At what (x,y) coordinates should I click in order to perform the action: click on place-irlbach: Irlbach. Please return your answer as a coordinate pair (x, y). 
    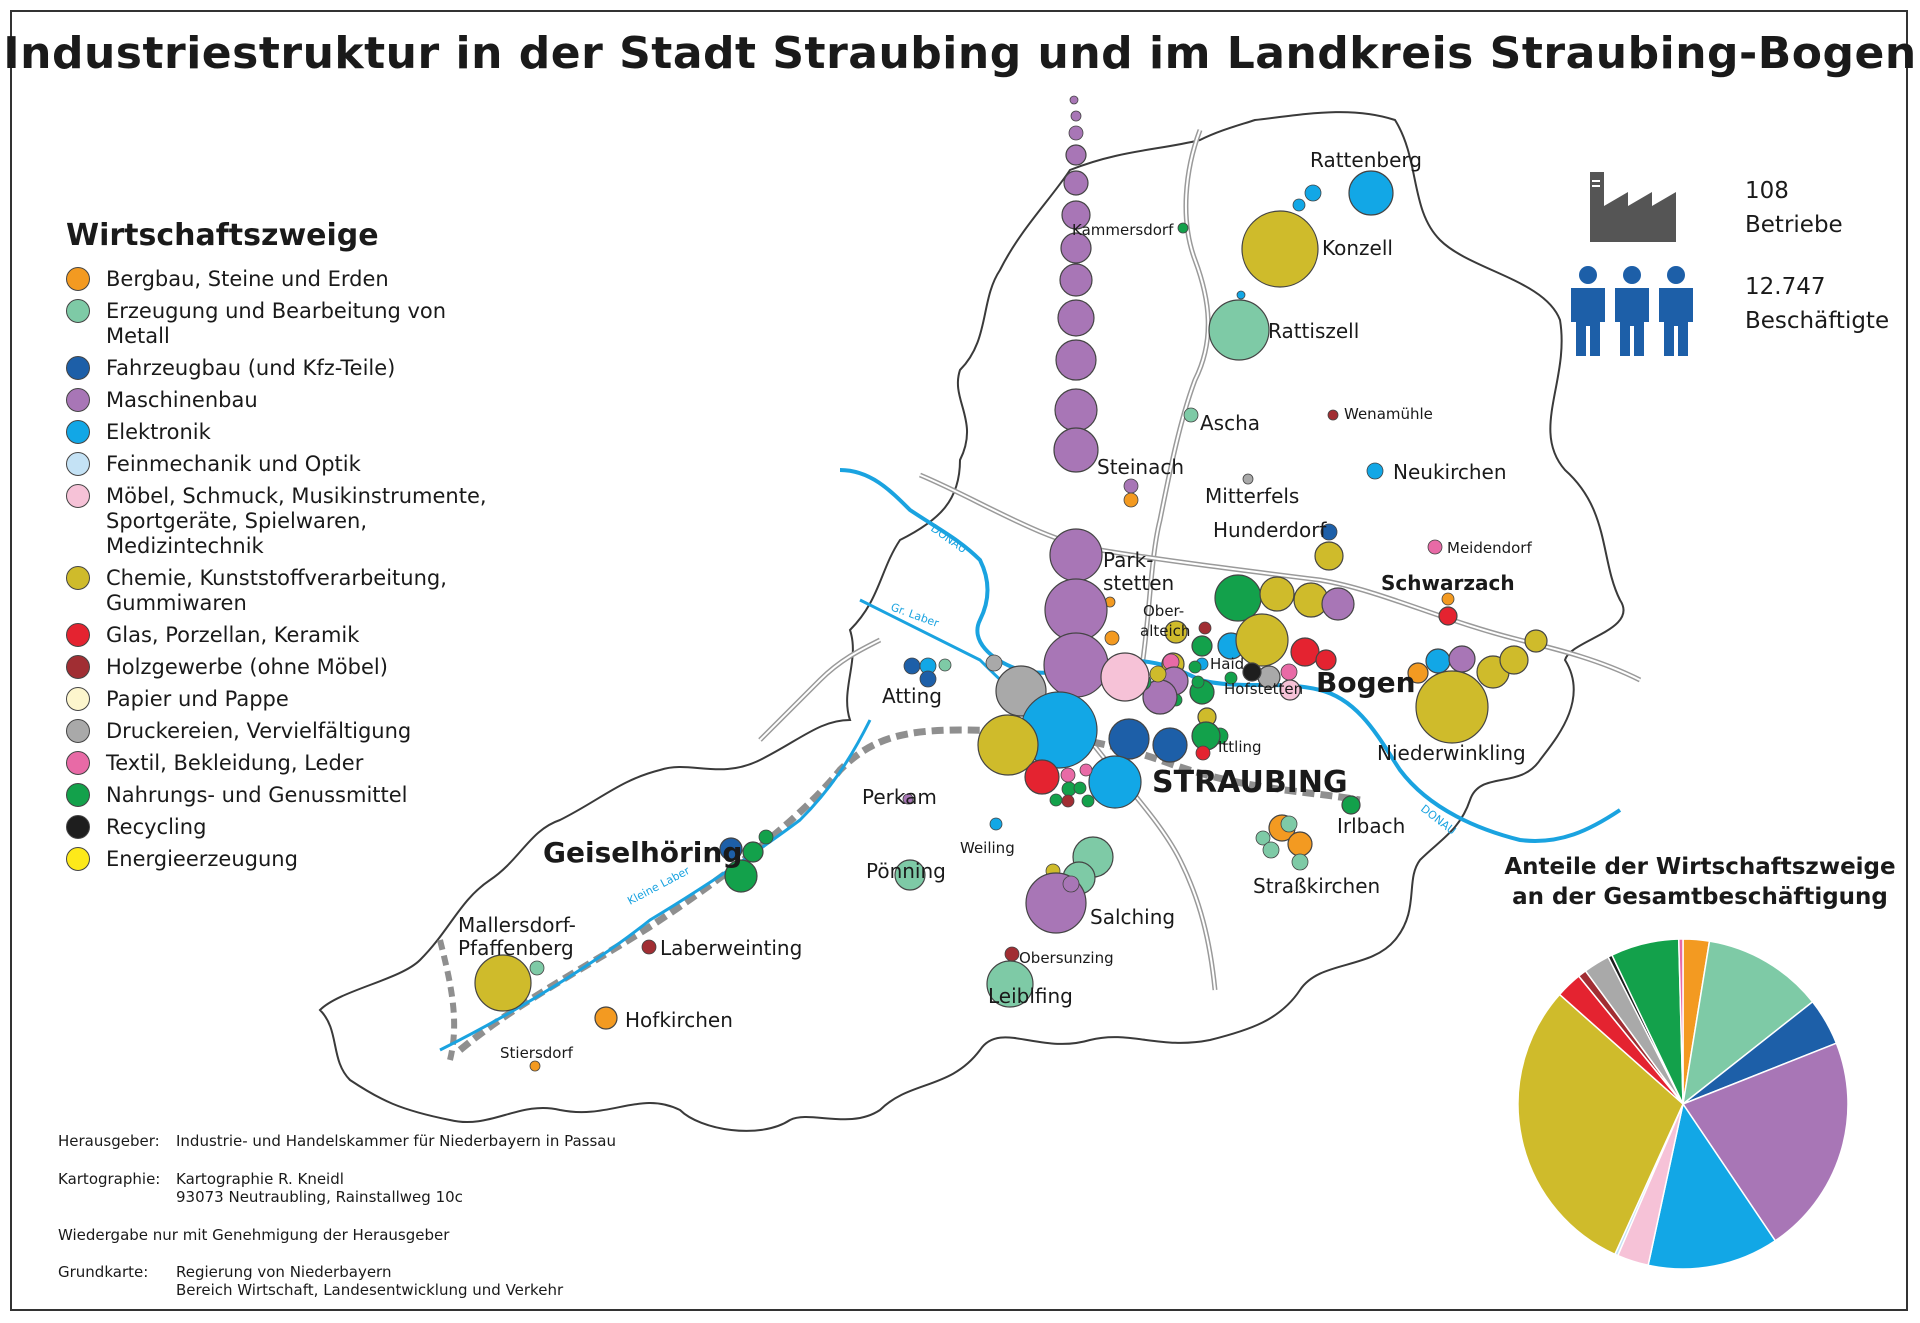
    Looking at the image, I should click on (1371, 826).